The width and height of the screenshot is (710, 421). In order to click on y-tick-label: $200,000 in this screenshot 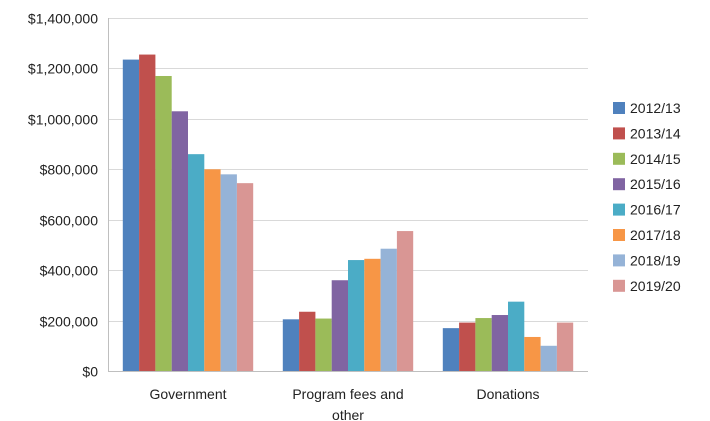, I will do `click(69, 322)`.